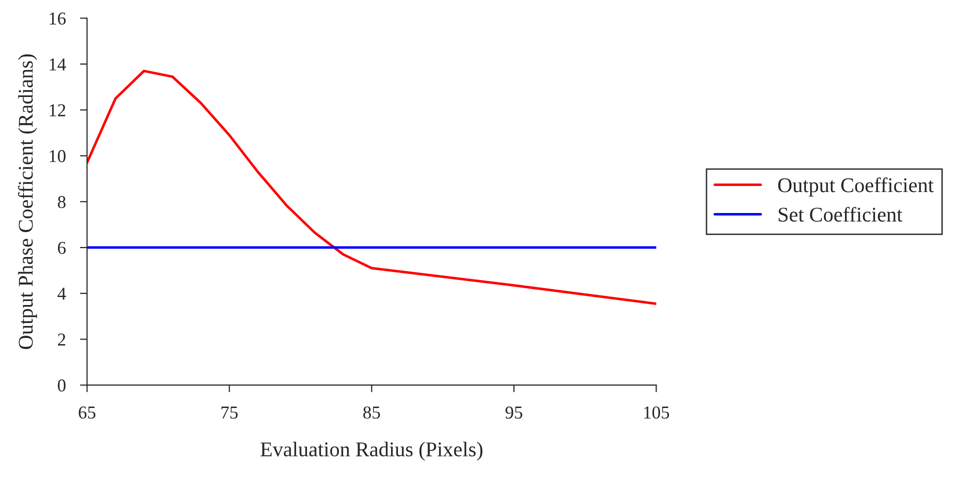 The image size is (978, 479). I want to click on y-tick-label: 4, so click(62, 294).